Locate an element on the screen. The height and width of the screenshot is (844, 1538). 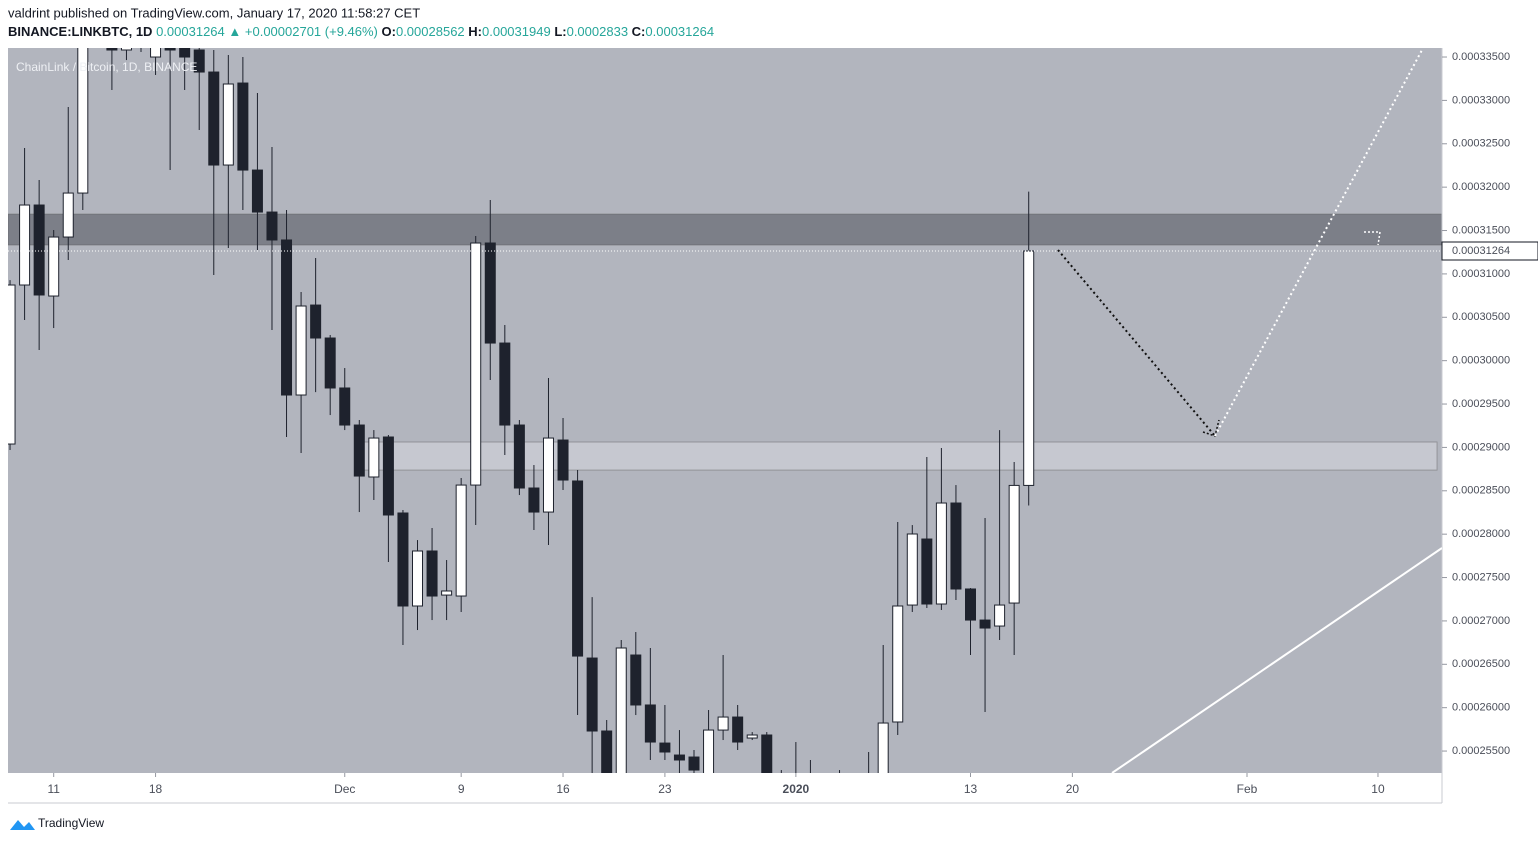
x-tick-label: 2020 is located at coordinates (796, 789).